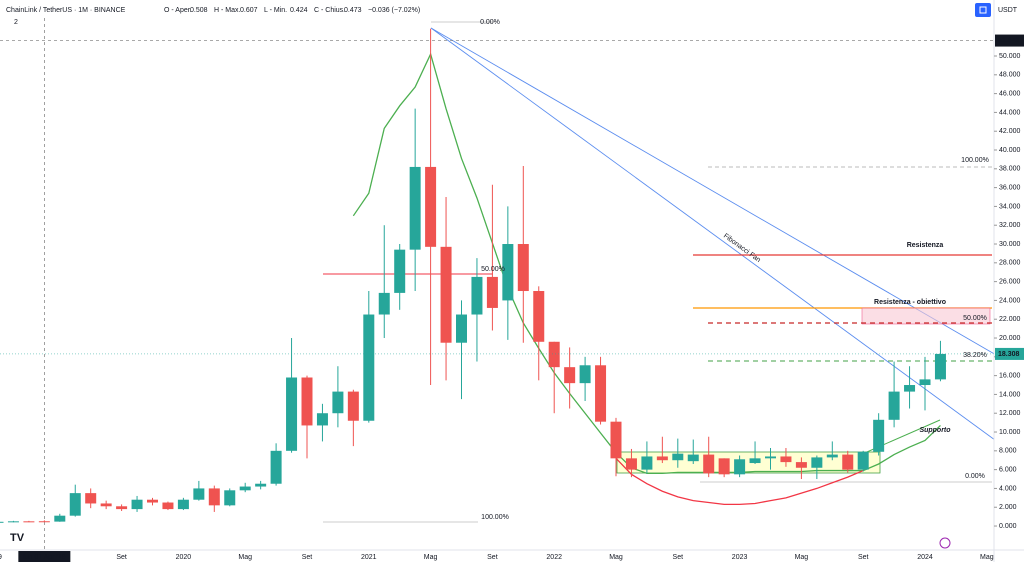  Describe the element at coordinates (329, 10) in the screenshot. I see `header-text: C - Chius.` at that location.